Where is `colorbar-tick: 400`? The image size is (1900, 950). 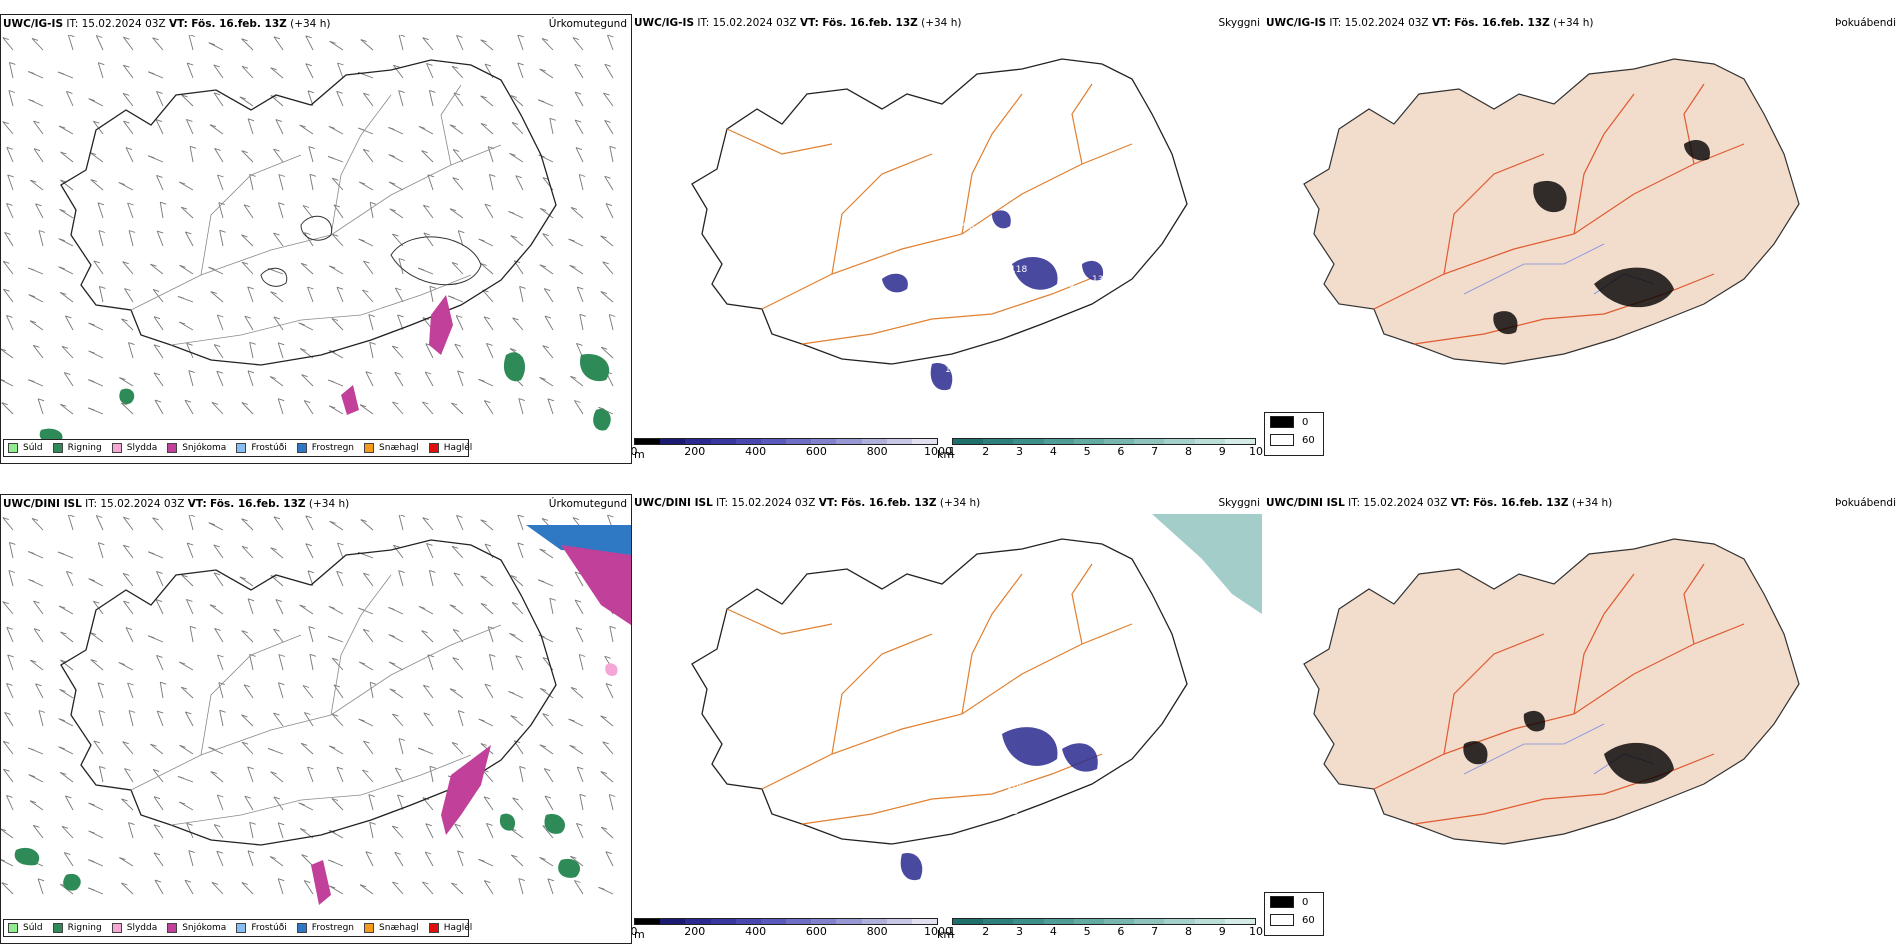
colorbar-tick: 400 is located at coordinates (756, 931).